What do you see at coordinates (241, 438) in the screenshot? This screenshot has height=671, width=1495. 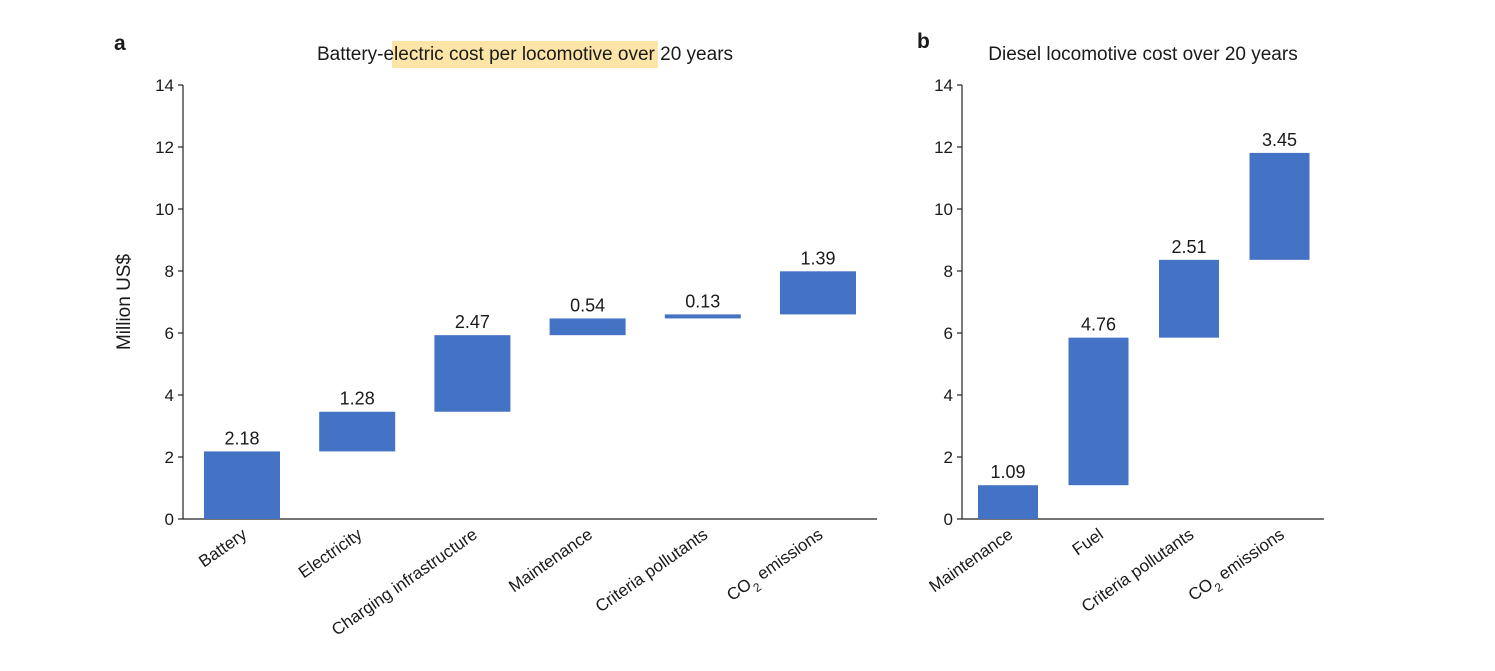 I see `data-label: 2.18` at bounding box center [241, 438].